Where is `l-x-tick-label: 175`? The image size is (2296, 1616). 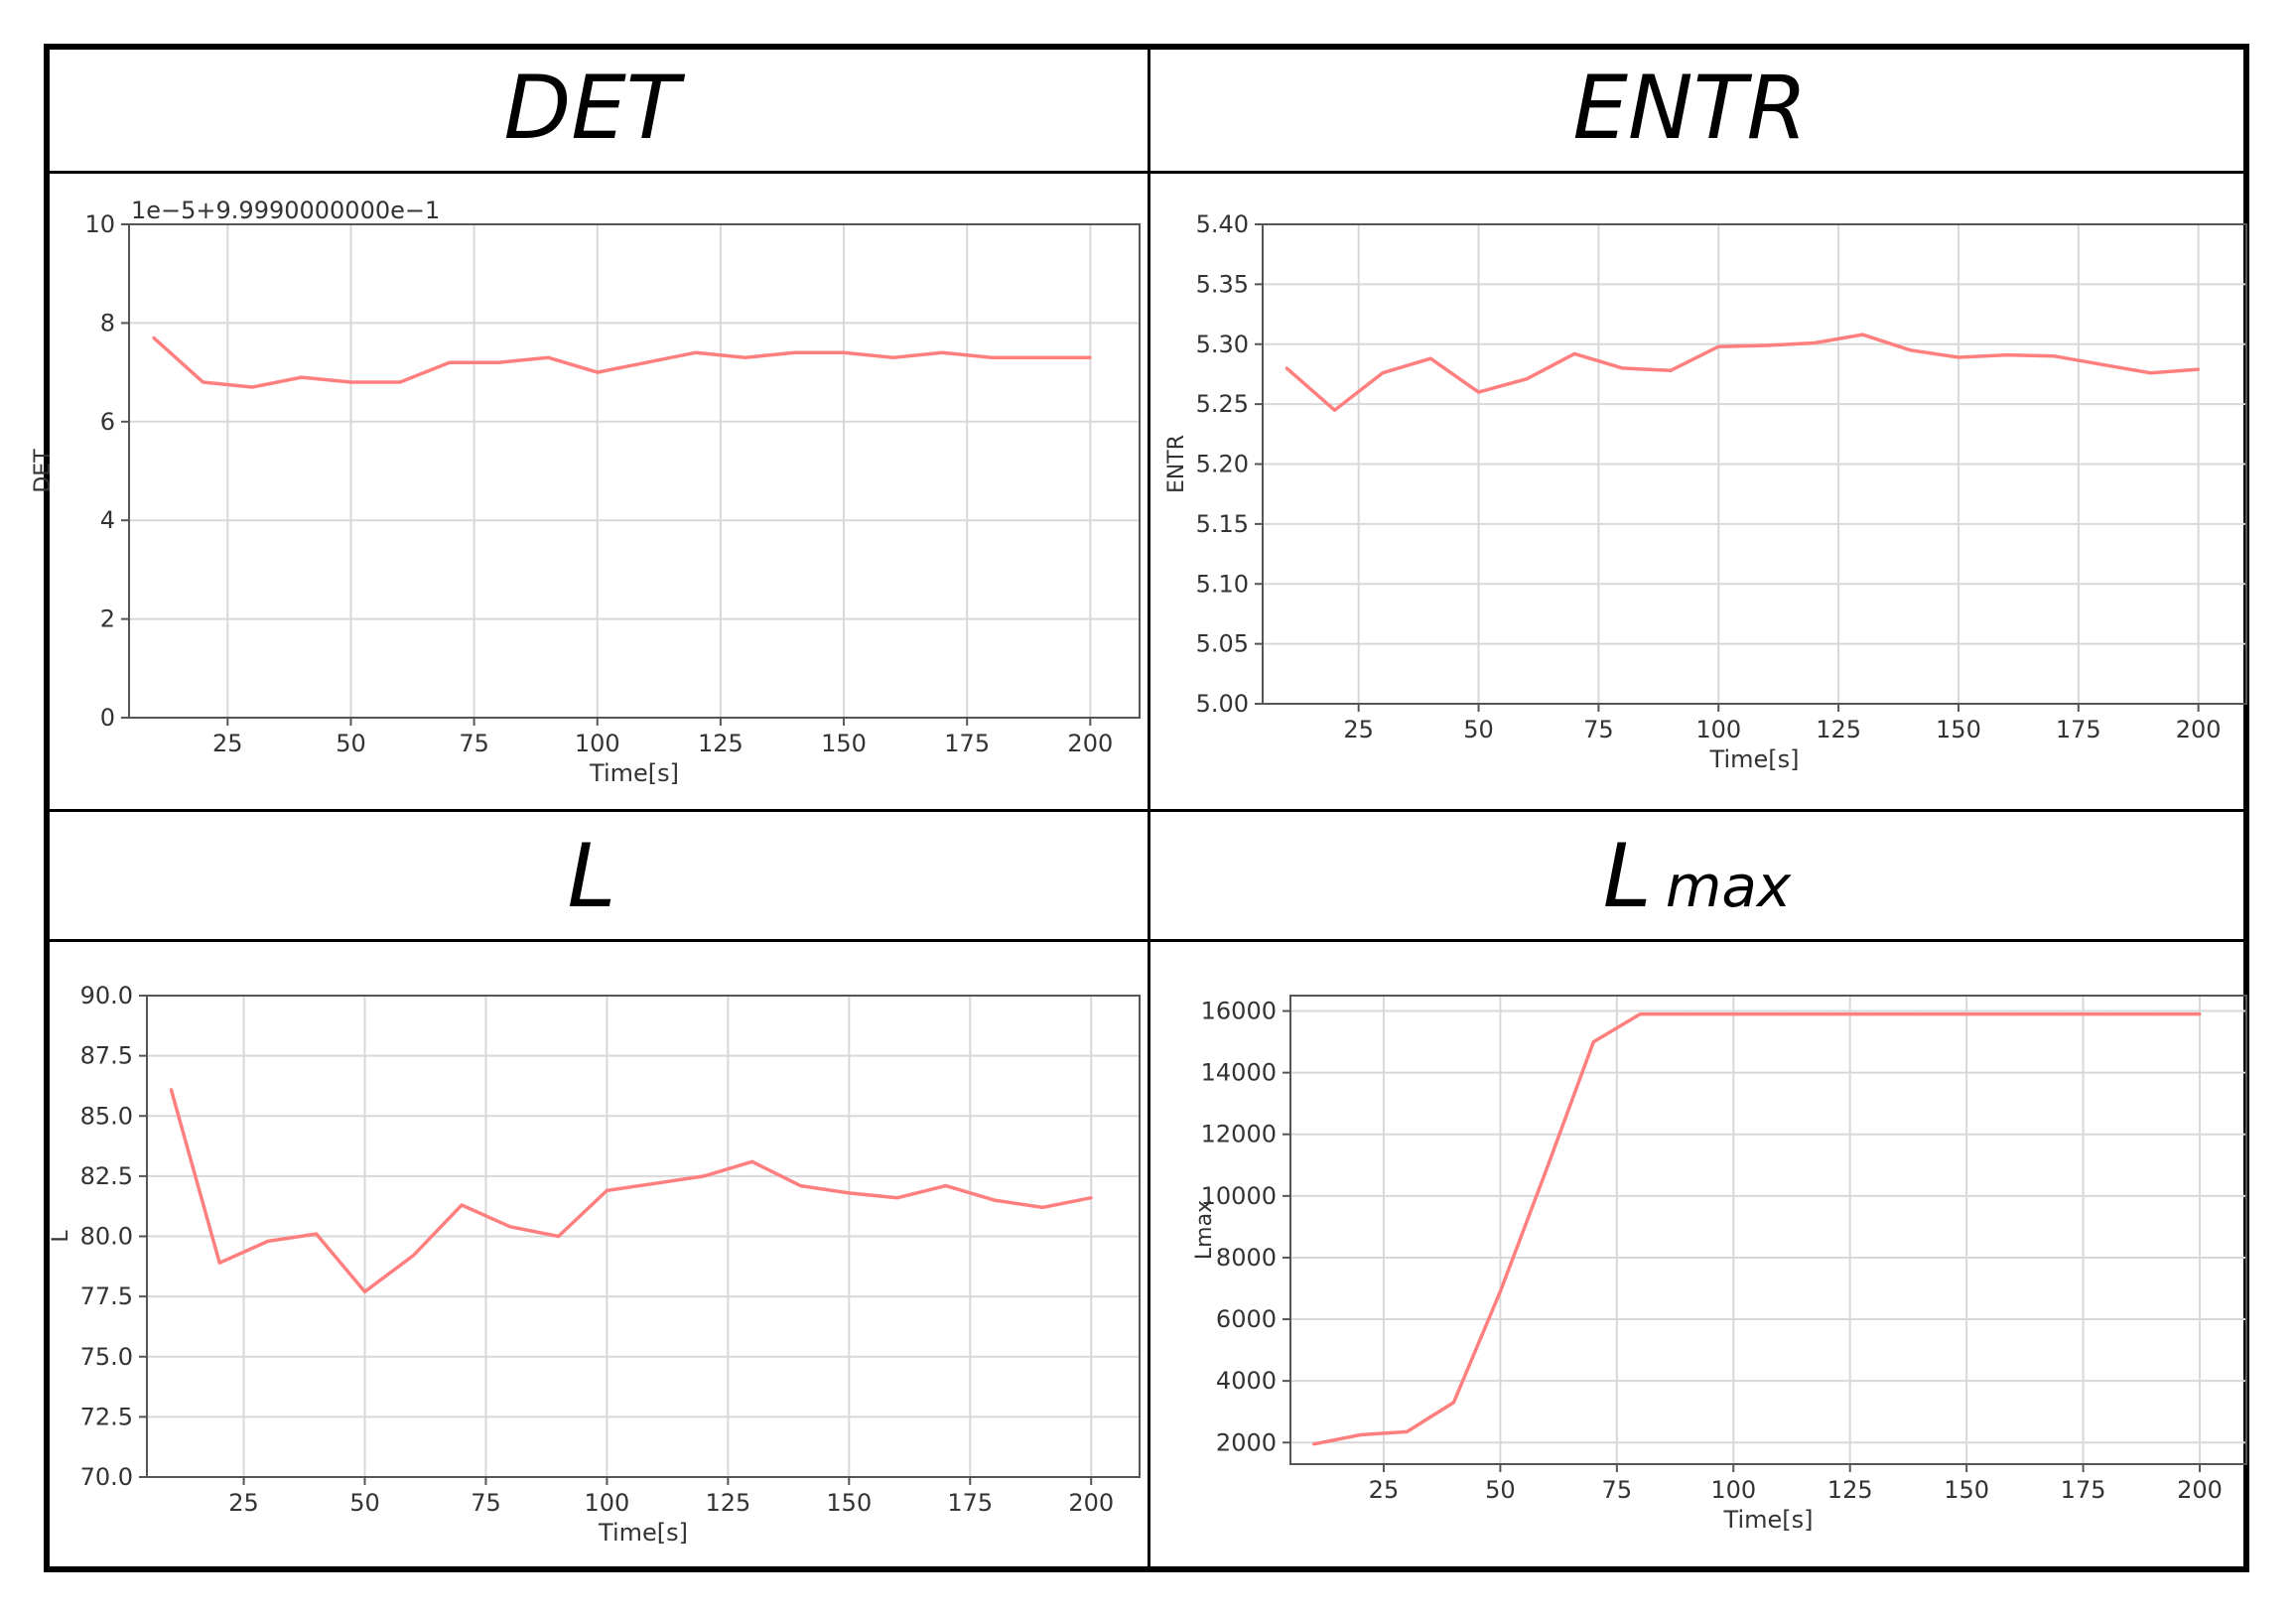 l-x-tick-label: 175 is located at coordinates (970, 1503).